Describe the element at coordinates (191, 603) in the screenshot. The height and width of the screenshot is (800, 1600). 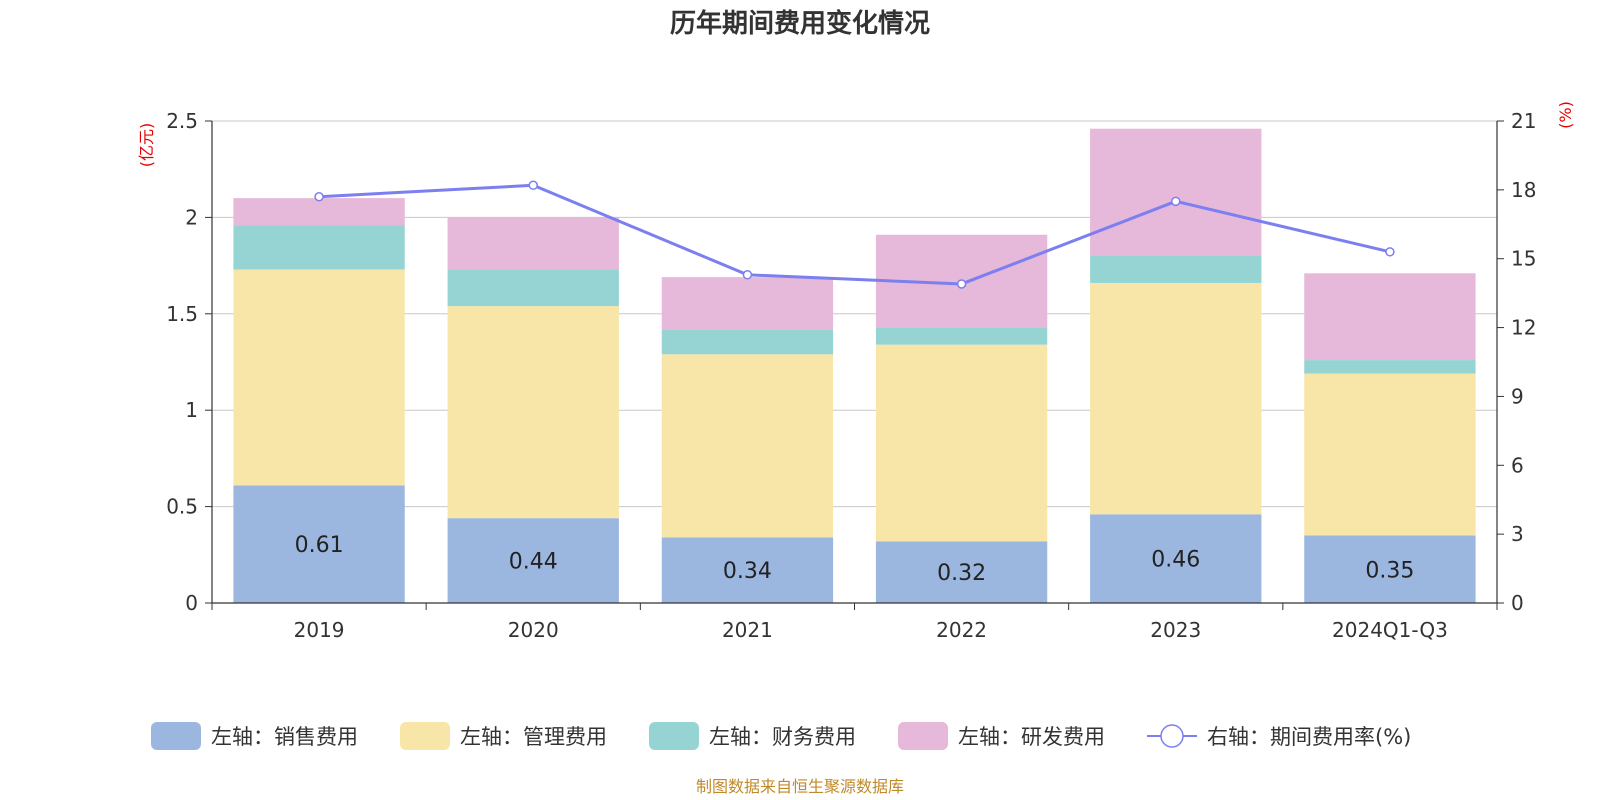
I see `left-tick-label: 0` at that location.